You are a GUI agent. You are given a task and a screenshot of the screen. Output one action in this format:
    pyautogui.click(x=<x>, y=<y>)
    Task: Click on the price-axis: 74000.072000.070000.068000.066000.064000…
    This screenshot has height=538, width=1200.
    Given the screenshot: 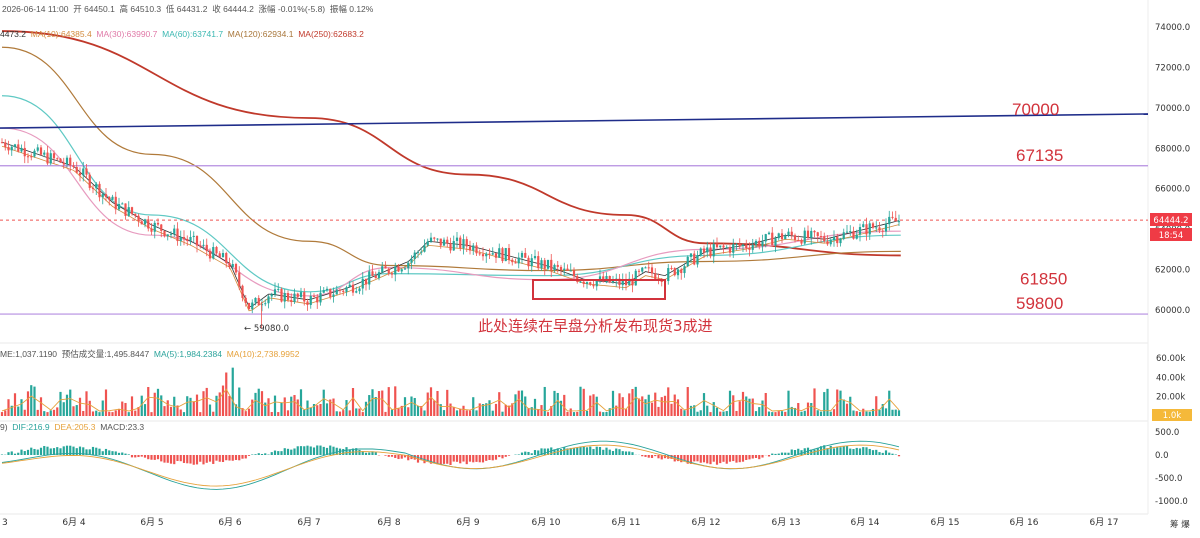 What is the action you would take?
    pyautogui.click(x=1172, y=265)
    